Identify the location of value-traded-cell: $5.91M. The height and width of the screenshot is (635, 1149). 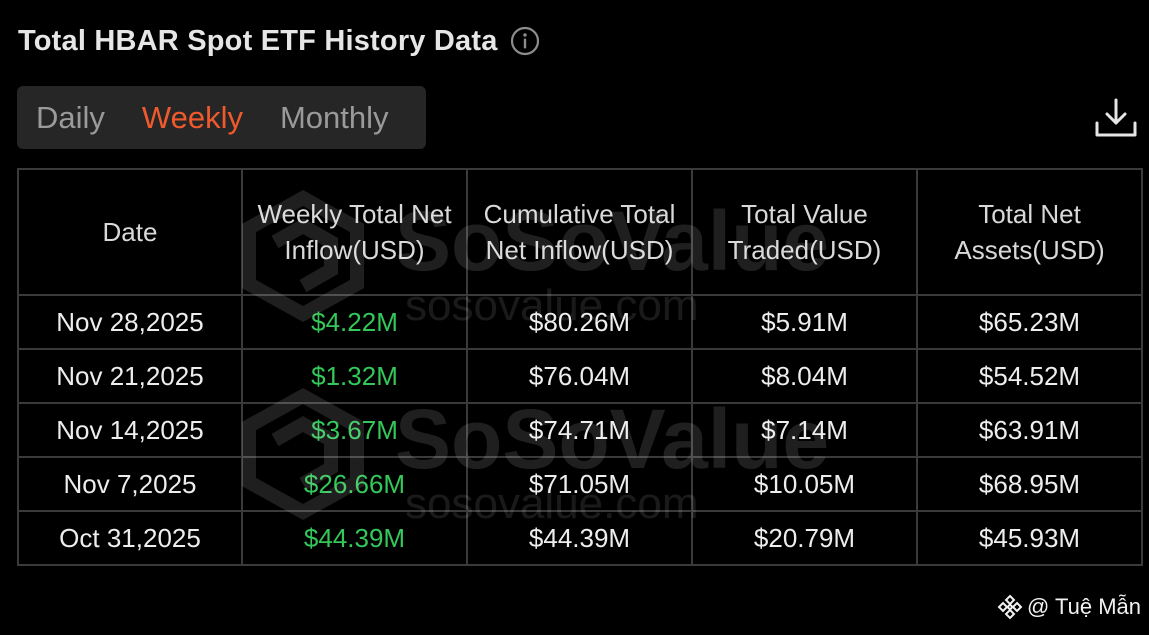
(804, 322).